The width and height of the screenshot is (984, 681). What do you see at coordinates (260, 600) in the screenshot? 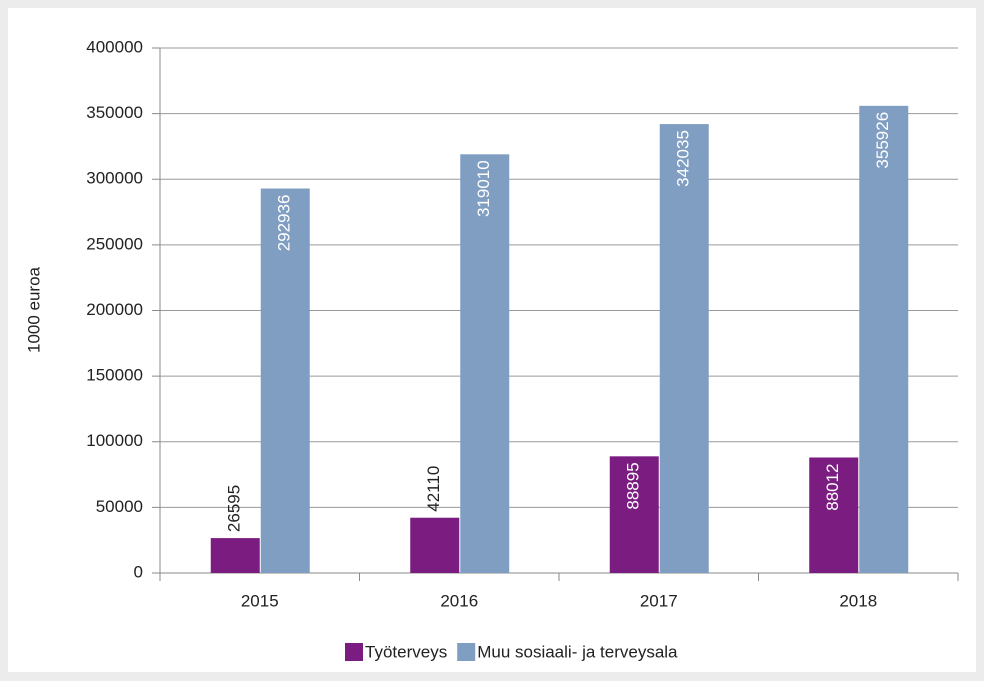
I see `x-tick-label: 2015` at bounding box center [260, 600].